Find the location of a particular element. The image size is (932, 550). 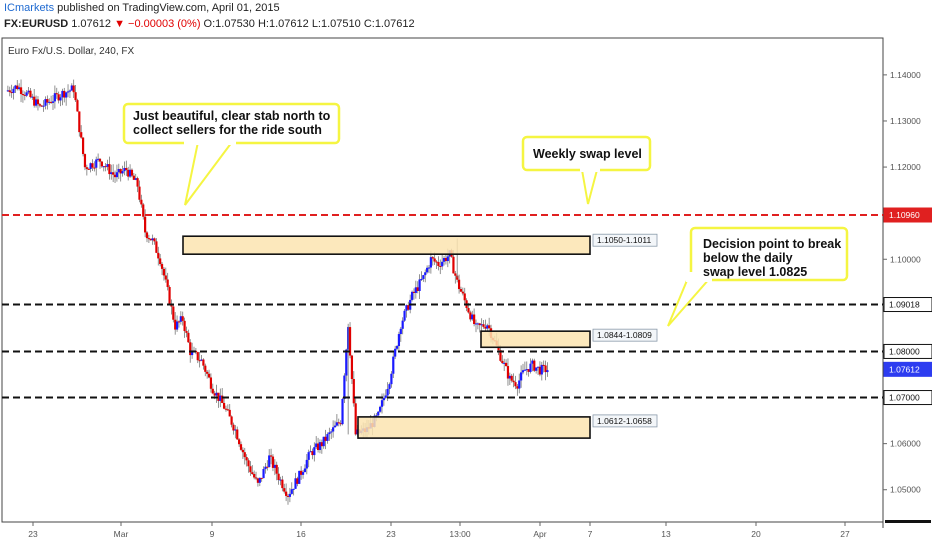

callout-text: collect sellers for the ride south is located at coordinates (227, 130).